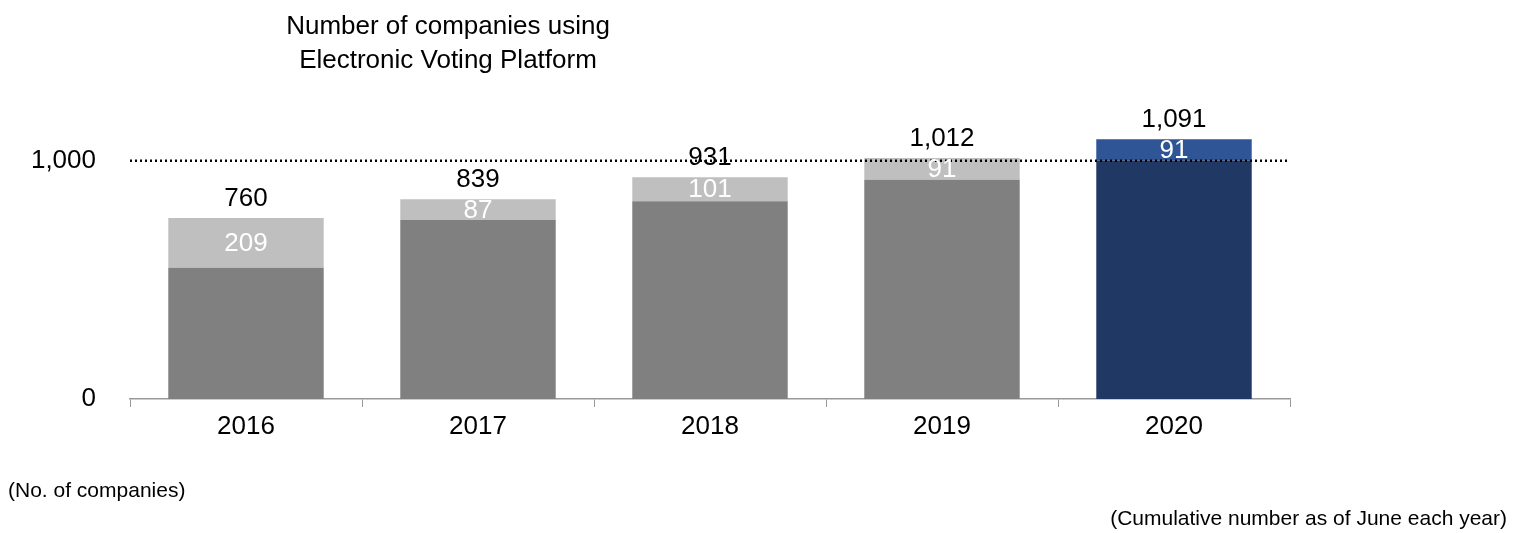 The image size is (1515, 533). Describe the element at coordinates (942, 424) in the screenshot. I see `x-tick-label: 2019` at that location.